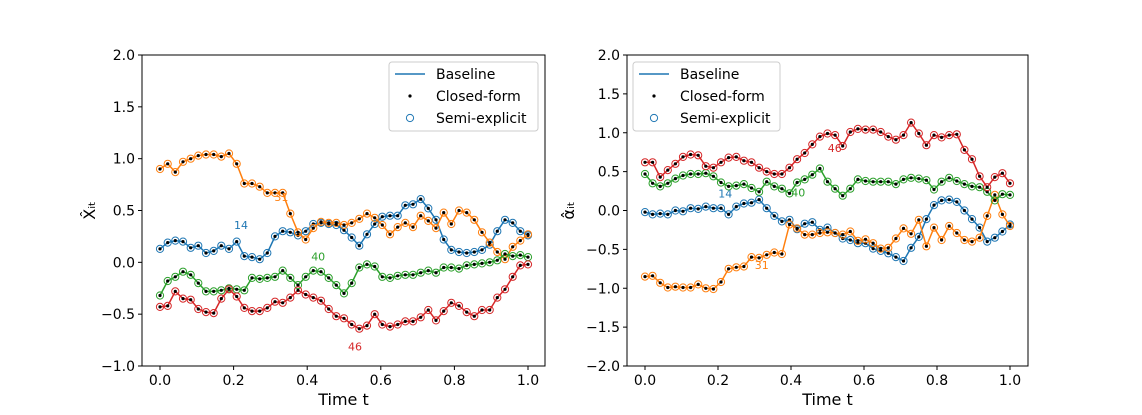  What do you see at coordinates (609, 212) in the screenshot?
I see `right-y-tick-label: 0.0` at bounding box center [609, 212].